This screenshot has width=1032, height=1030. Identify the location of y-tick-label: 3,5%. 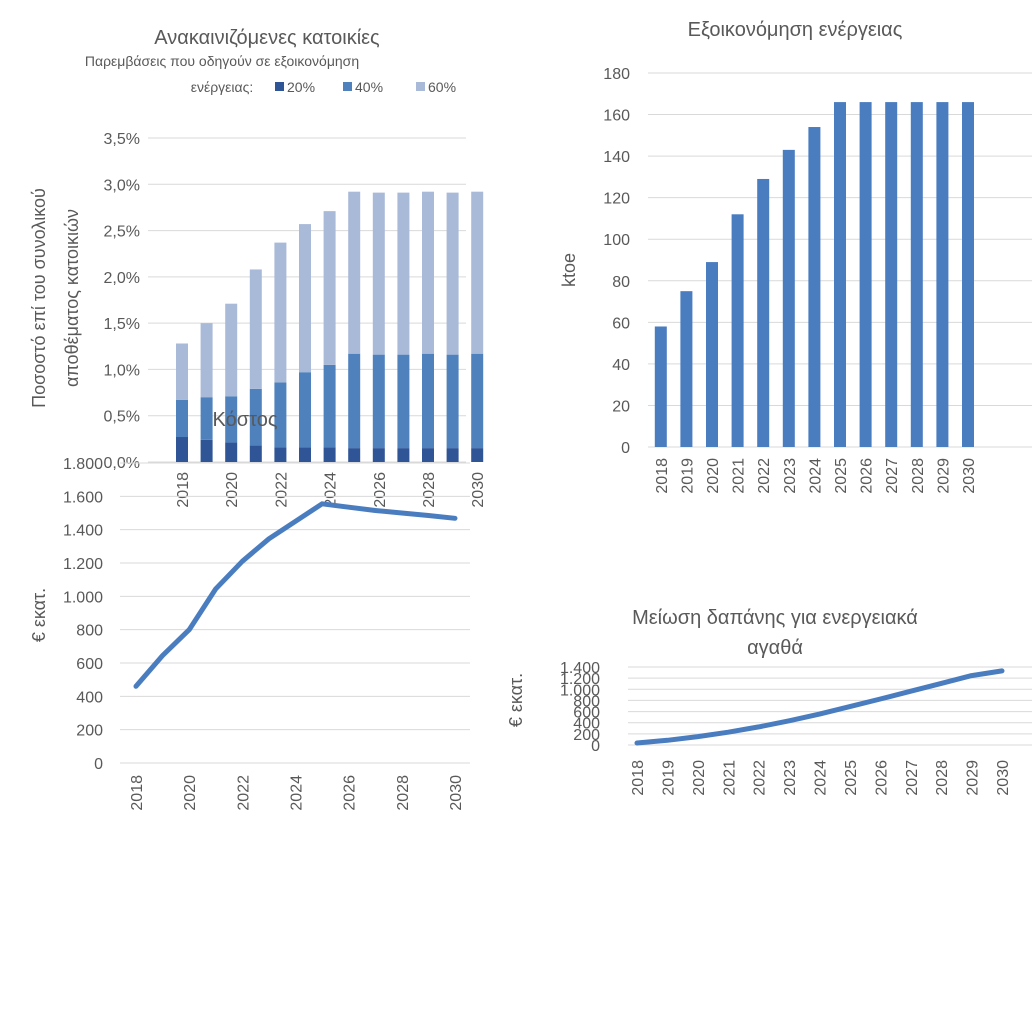
(122, 139).